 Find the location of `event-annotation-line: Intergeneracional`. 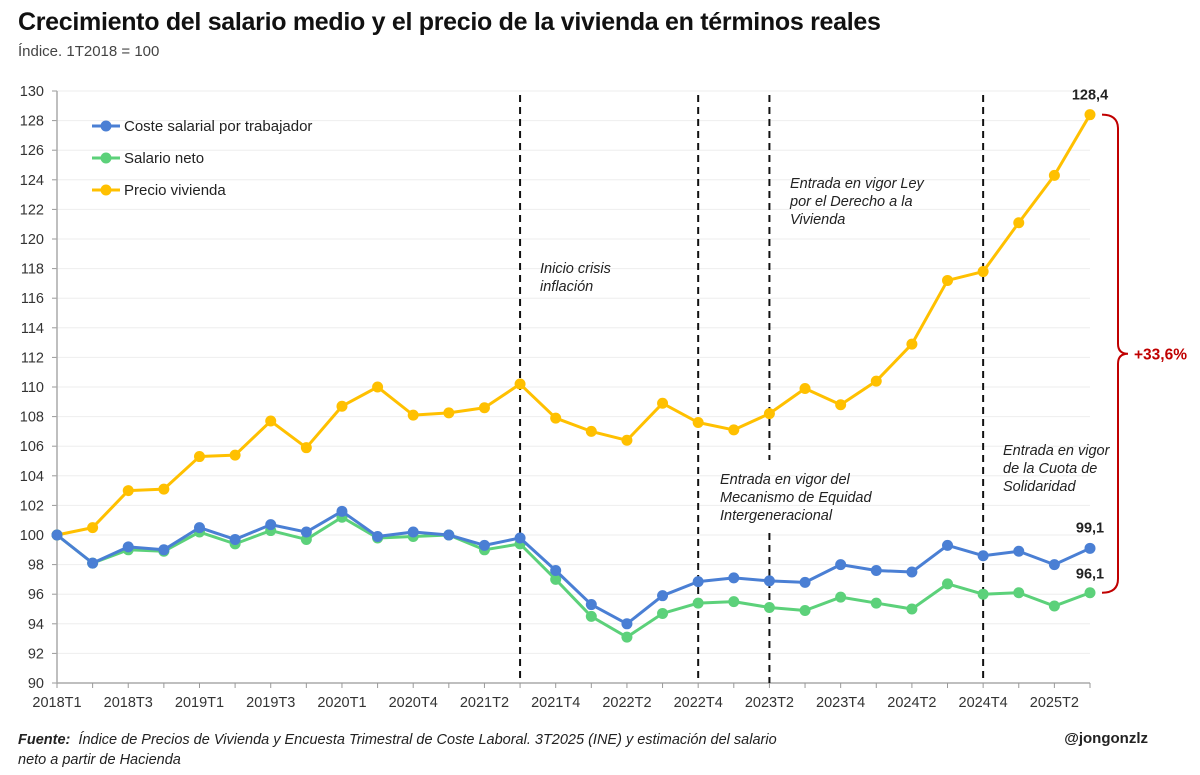

event-annotation-line: Intergeneracional is located at coordinates (776, 516).